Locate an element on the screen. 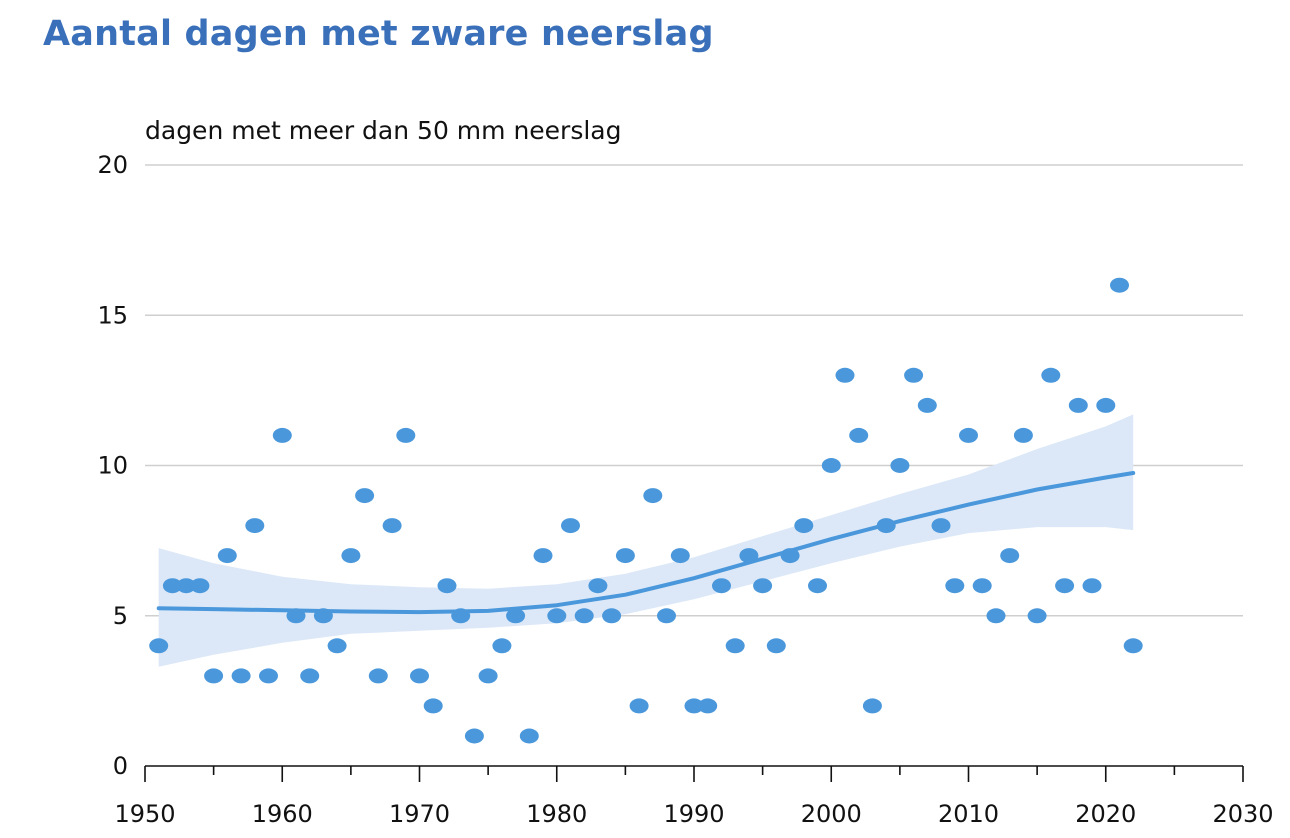 This screenshot has height=838, width=1290. y-tick-labels: 0 5 10 15 20 is located at coordinates (112, 465).